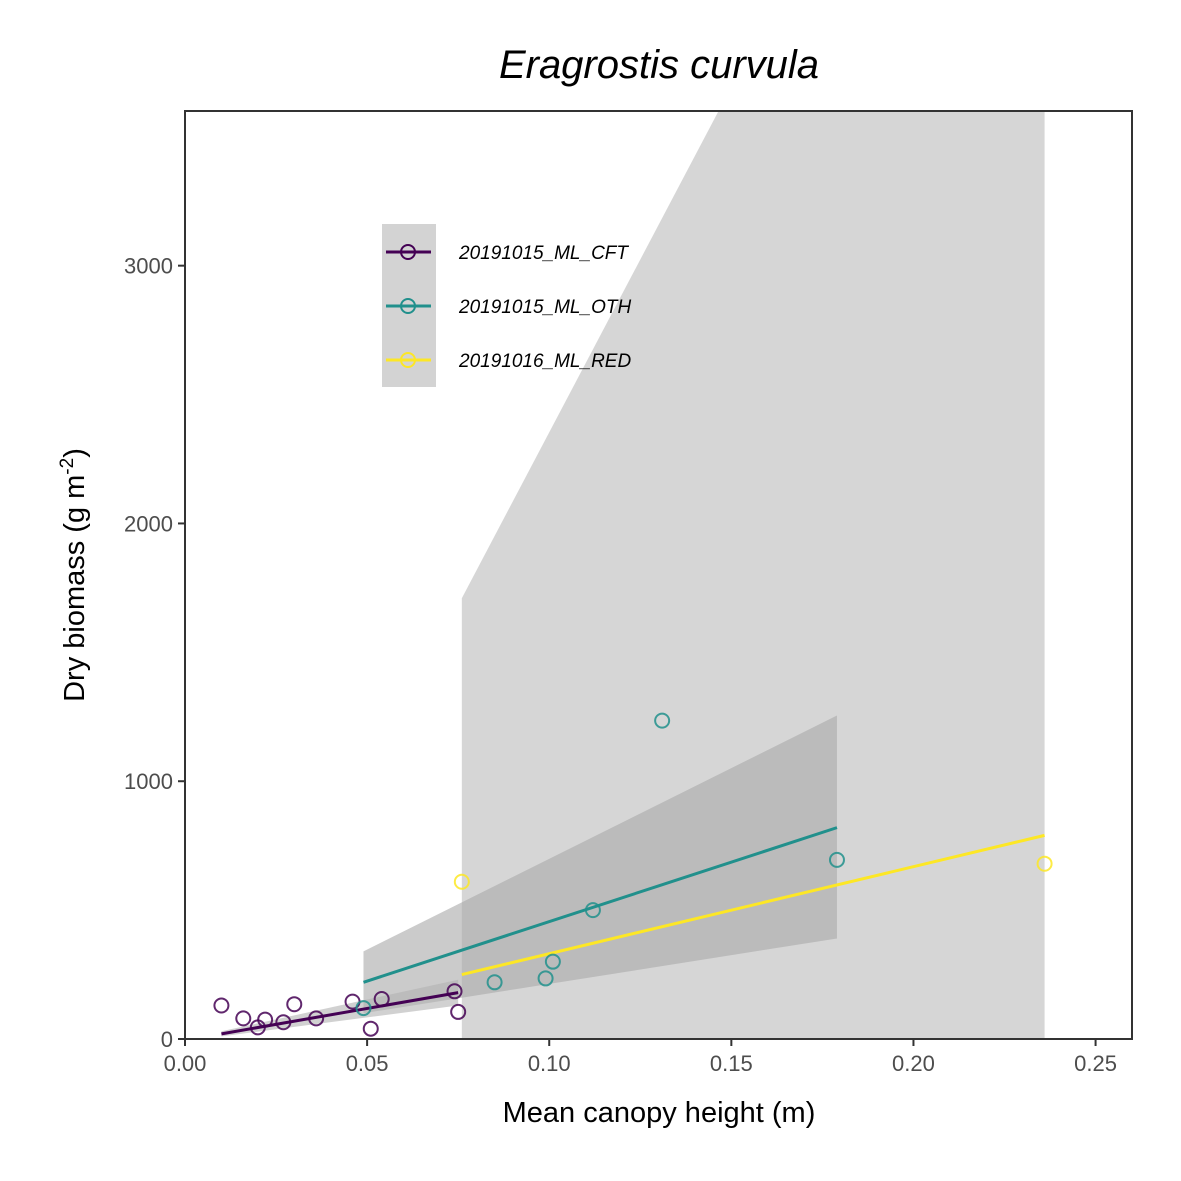 The height and width of the screenshot is (1181, 1181). Describe the element at coordinates (1095, 1063) in the screenshot. I see `x-tick-label: 0.25` at that location.